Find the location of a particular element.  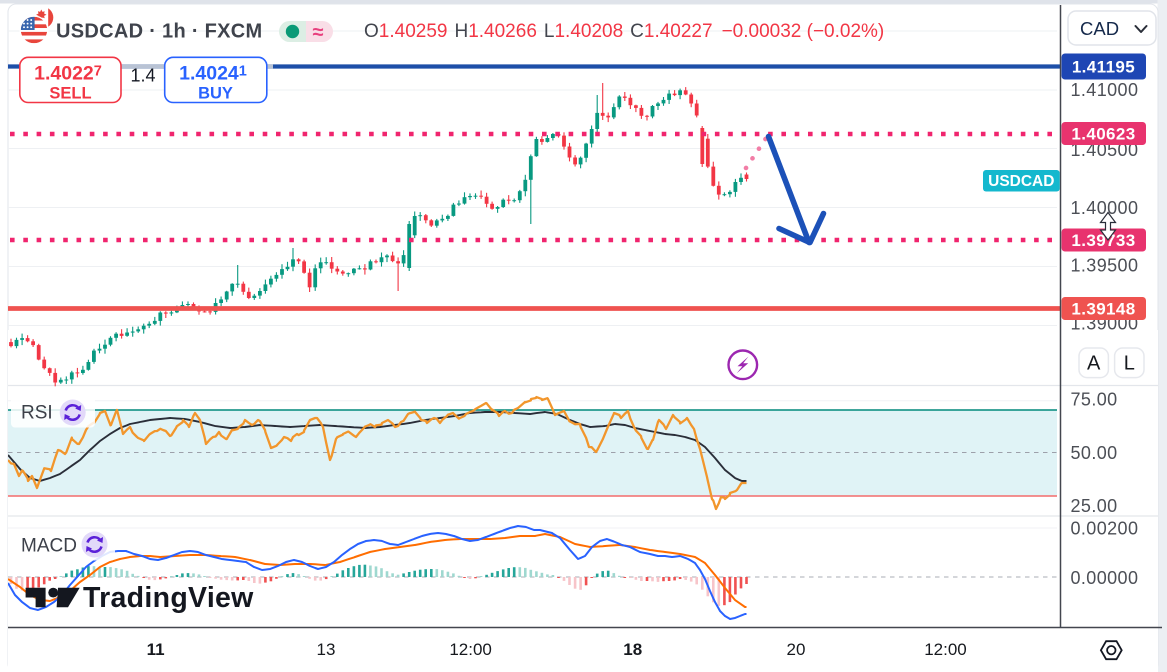

svg-text: A is located at coordinates (1094, 364).